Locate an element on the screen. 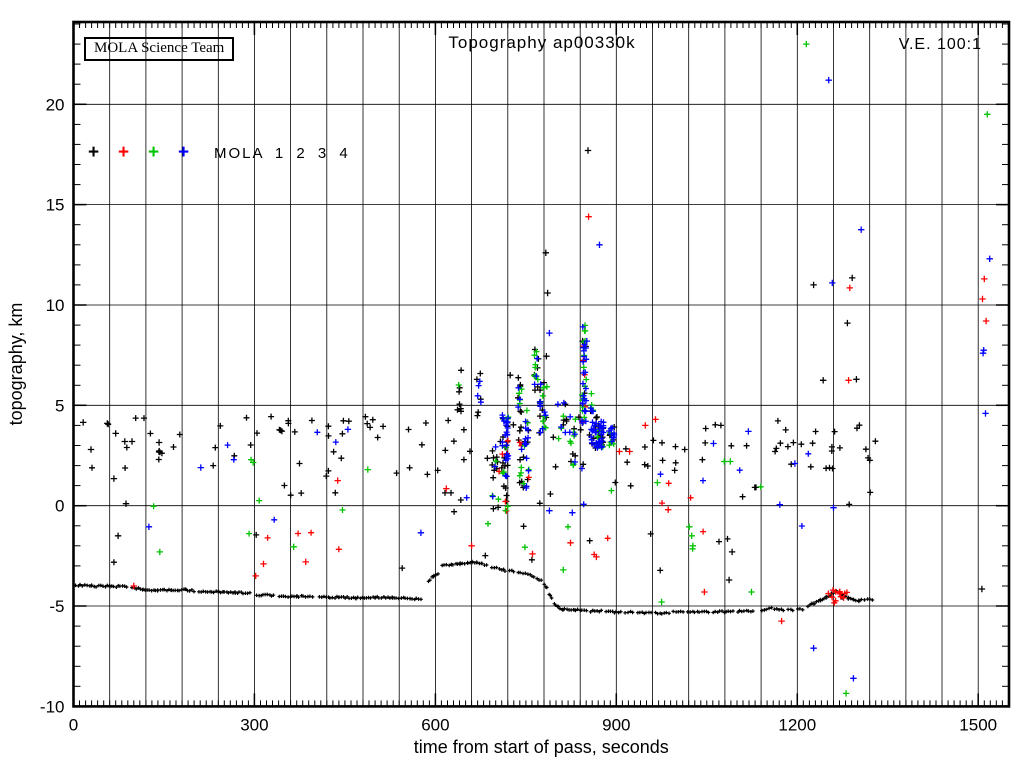 The height and width of the screenshot is (768, 1024). legend: + + + + MOLA 1 2 3 4 is located at coordinates (219, 153).